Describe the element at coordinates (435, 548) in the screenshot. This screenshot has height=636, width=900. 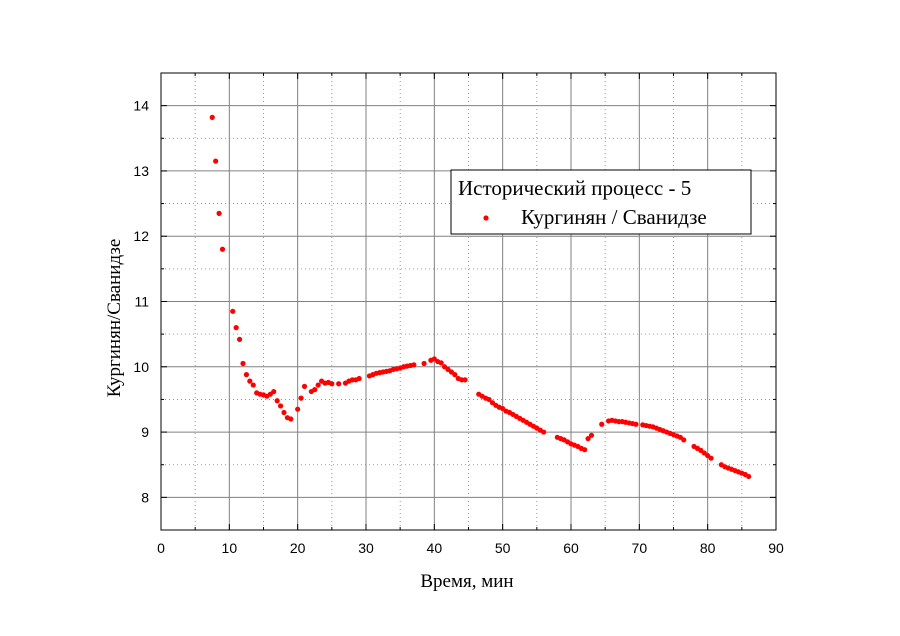
I see `x-tick-label: 40` at that location.